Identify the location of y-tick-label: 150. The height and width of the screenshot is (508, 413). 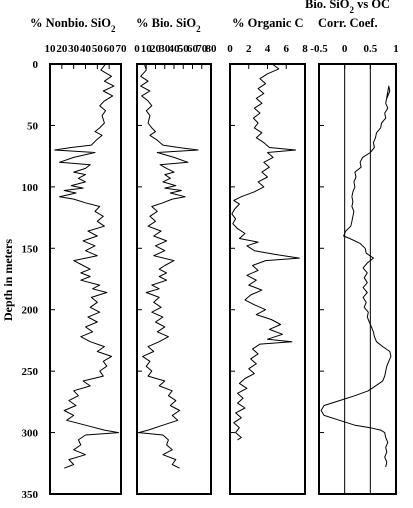
(30, 249).